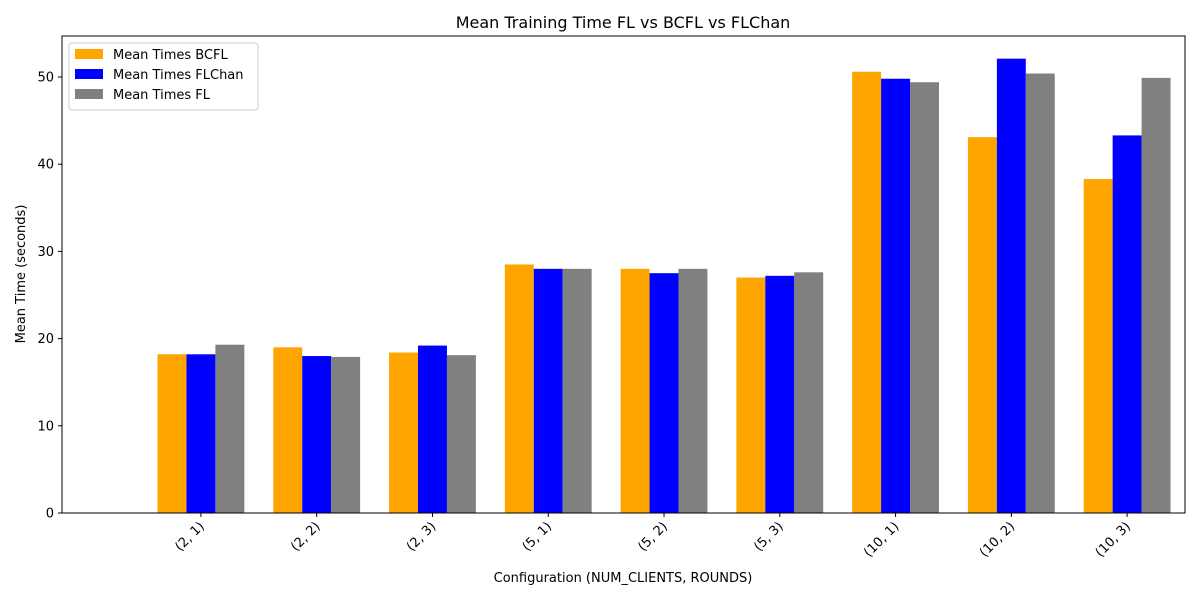  What do you see at coordinates (623, 22) in the screenshot?
I see `chart-title: Mean Training Time FL vs BCFL vs FLChan` at bounding box center [623, 22].